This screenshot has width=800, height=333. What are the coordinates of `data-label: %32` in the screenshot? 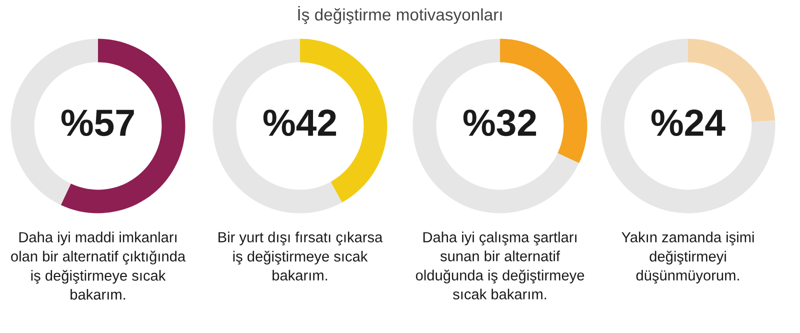 It's located at (499, 123).